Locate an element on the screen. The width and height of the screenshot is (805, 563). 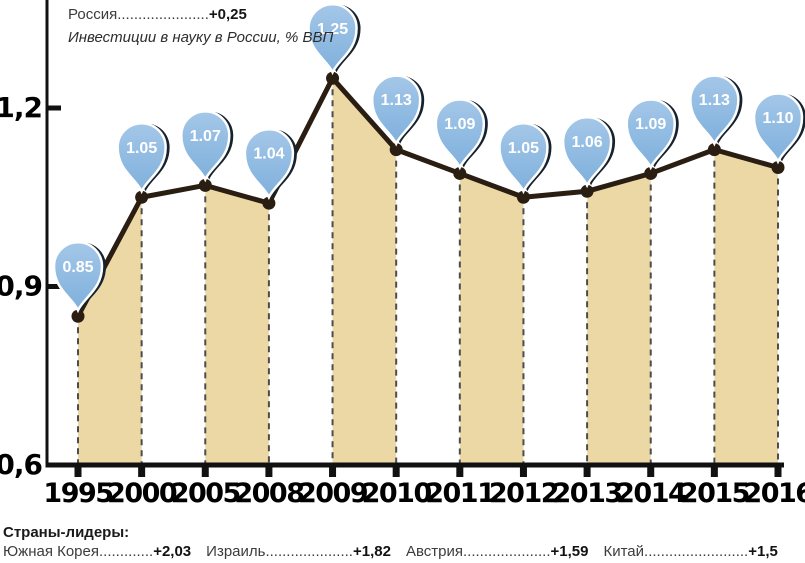
chart-subtitle: Инвестиции в науку в России, % ВВП is located at coordinates (201, 37).